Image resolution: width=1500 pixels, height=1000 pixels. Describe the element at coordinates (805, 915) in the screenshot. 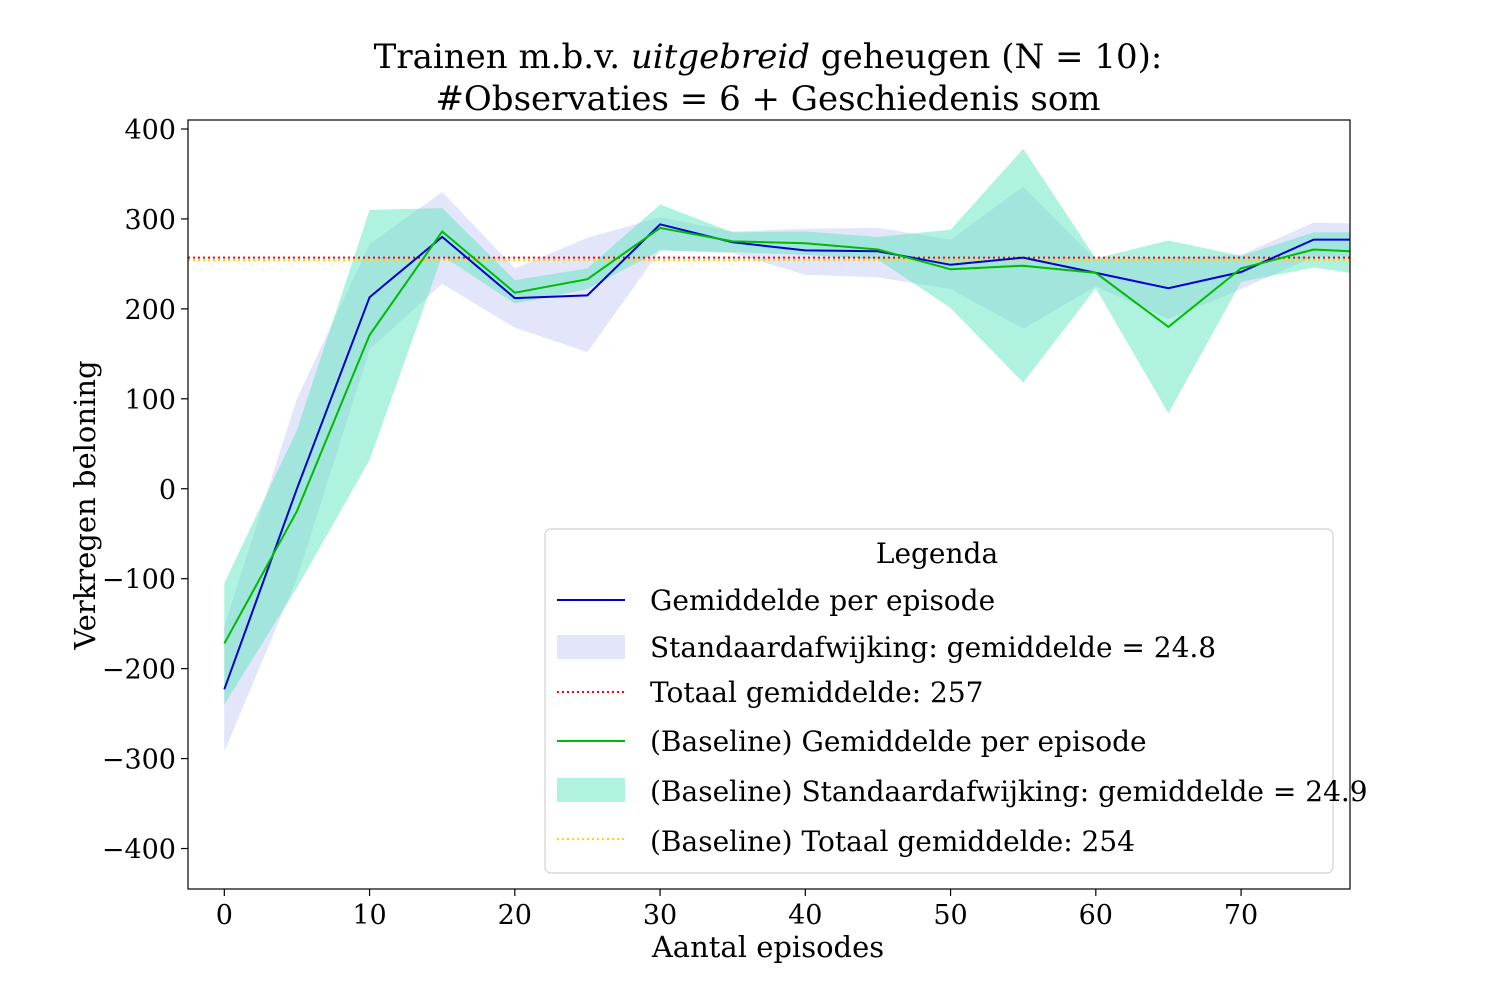

I see `x-tick-label: 40` at that location.